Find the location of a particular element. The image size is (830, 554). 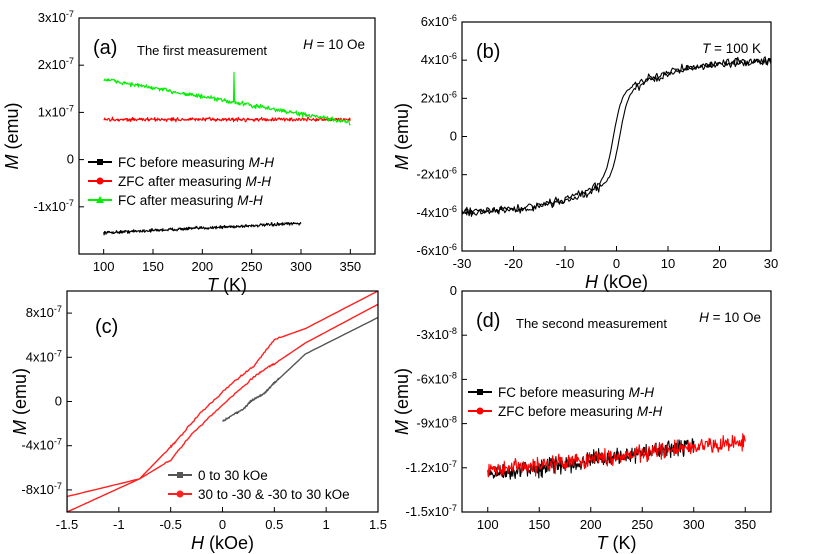

panel-c-xtick-label: -0.5 is located at coordinates (170, 524).